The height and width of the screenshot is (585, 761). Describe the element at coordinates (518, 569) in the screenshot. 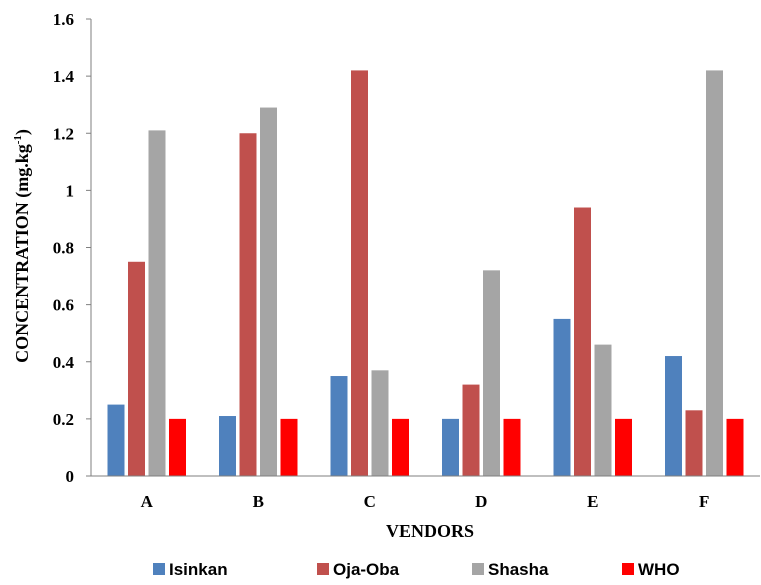

I see `legend-label: Shasha` at that location.